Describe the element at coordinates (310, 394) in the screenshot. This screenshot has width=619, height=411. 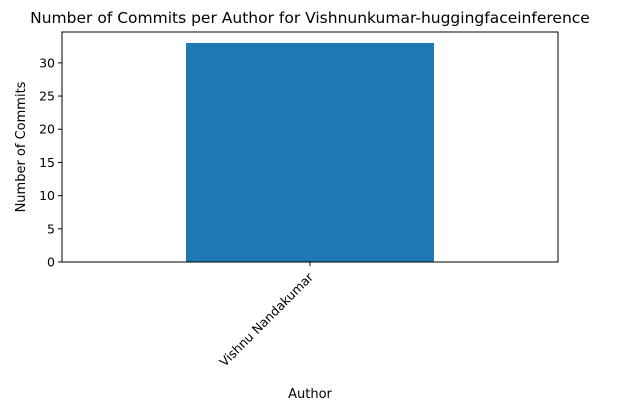
I see `x-axis-label: Author` at that location.